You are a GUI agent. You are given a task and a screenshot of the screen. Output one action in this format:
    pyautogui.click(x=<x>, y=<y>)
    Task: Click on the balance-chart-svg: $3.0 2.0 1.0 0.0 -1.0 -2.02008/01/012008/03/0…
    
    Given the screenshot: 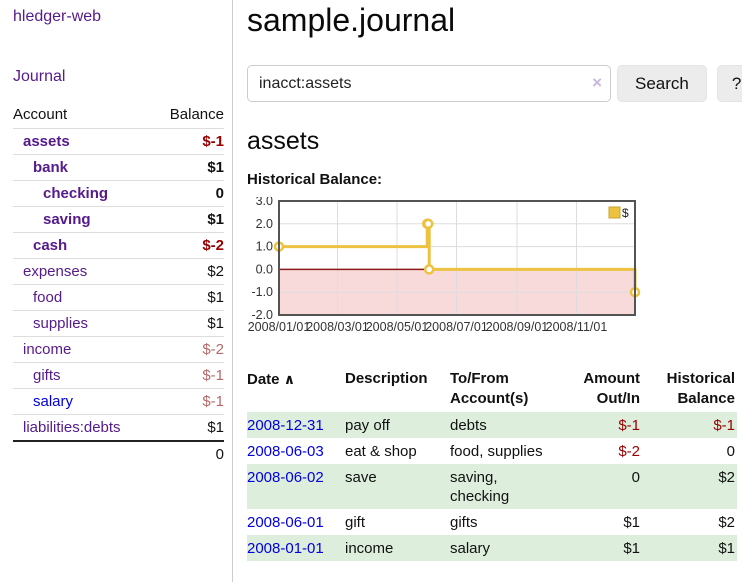 What is the action you would take?
    pyautogui.click(x=444, y=264)
    